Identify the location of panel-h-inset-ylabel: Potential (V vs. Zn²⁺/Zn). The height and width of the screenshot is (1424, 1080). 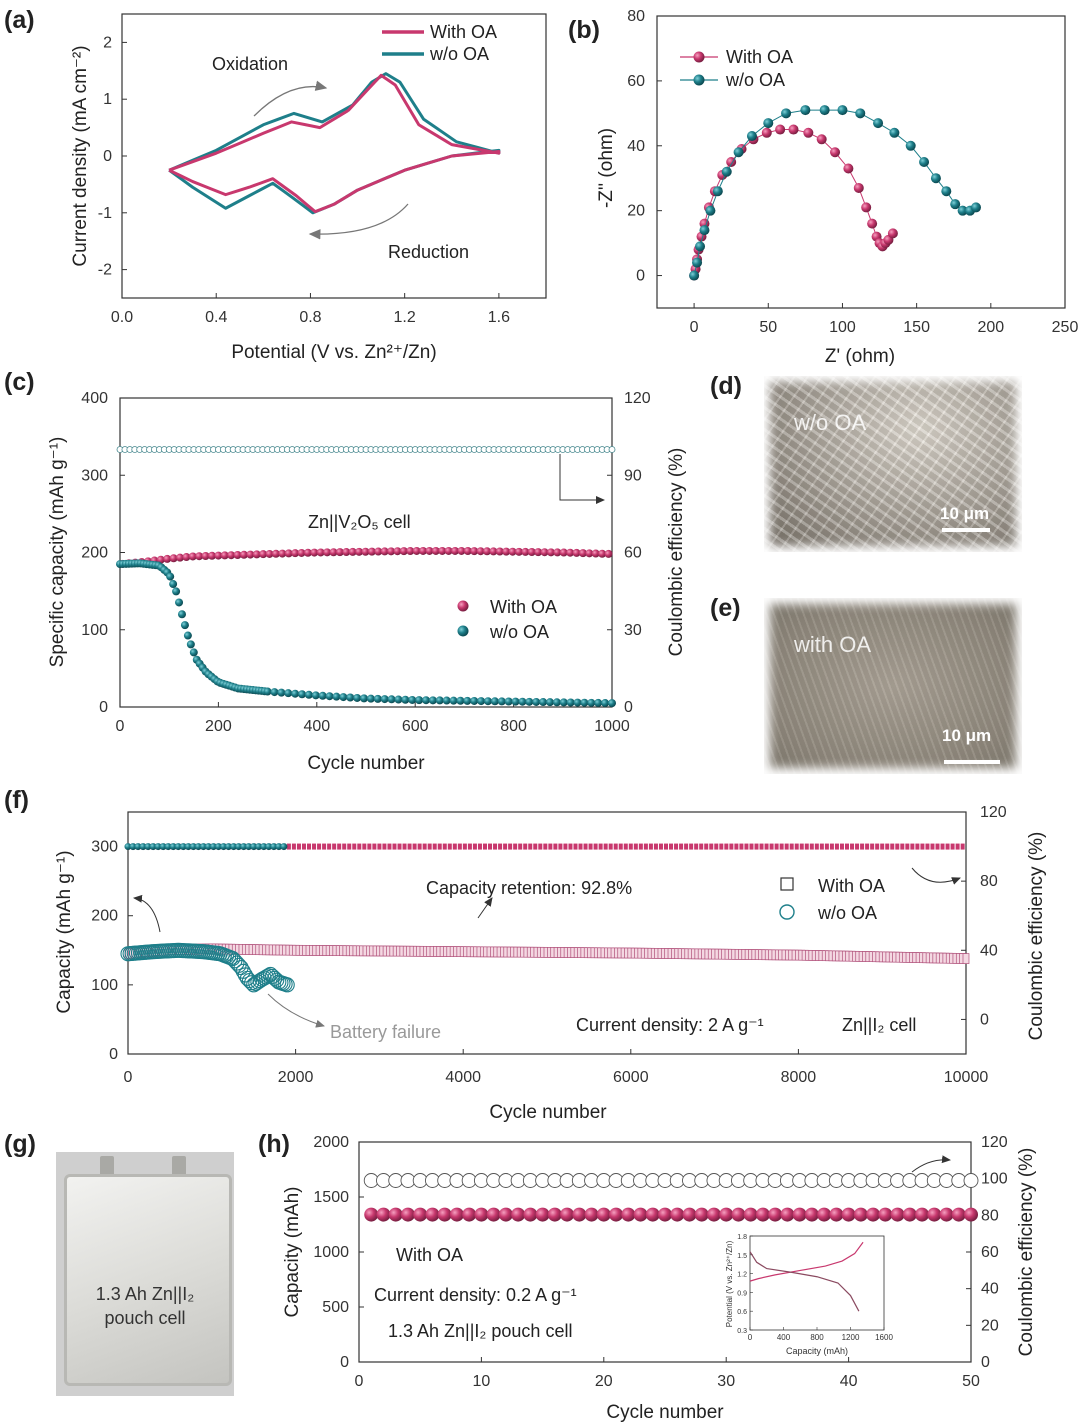
(729, 1283).